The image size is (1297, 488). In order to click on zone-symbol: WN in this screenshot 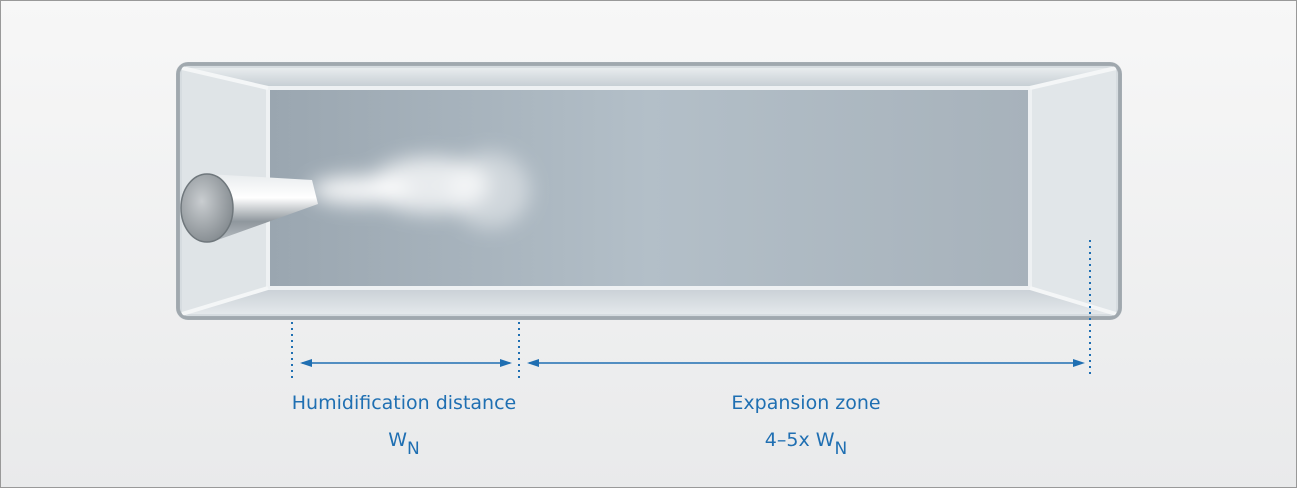, I will do `click(404, 444)`.